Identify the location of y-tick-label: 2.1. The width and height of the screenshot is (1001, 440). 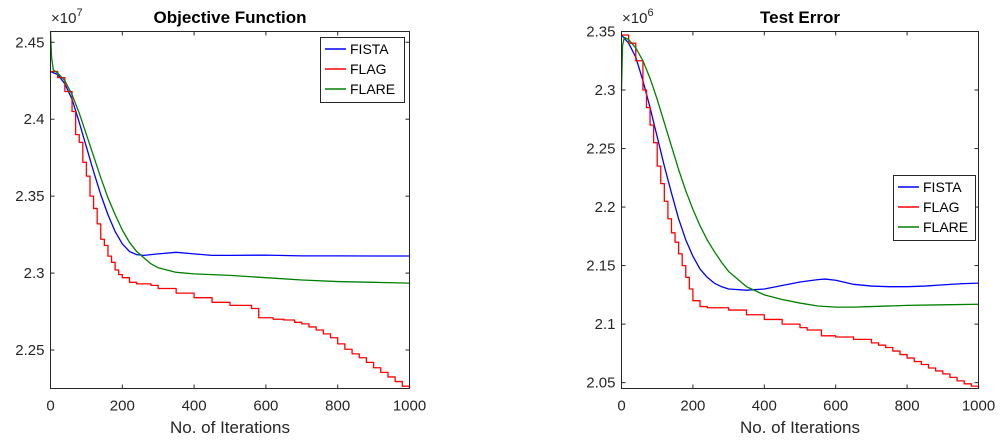
(605, 324).